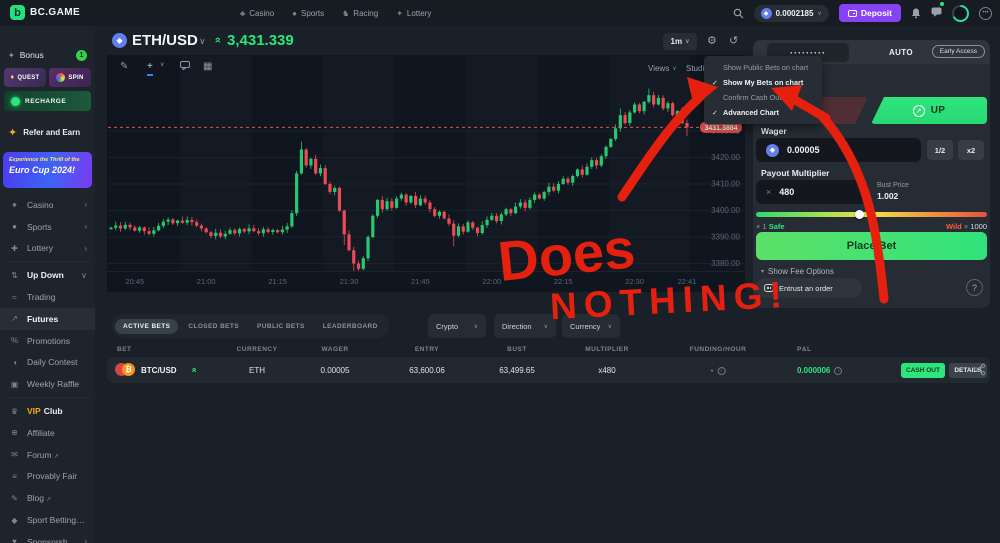 The image size is (1000, 543). I want to click on sidebar-item-forum: ✉ Forum ↗, so click(47, 455).